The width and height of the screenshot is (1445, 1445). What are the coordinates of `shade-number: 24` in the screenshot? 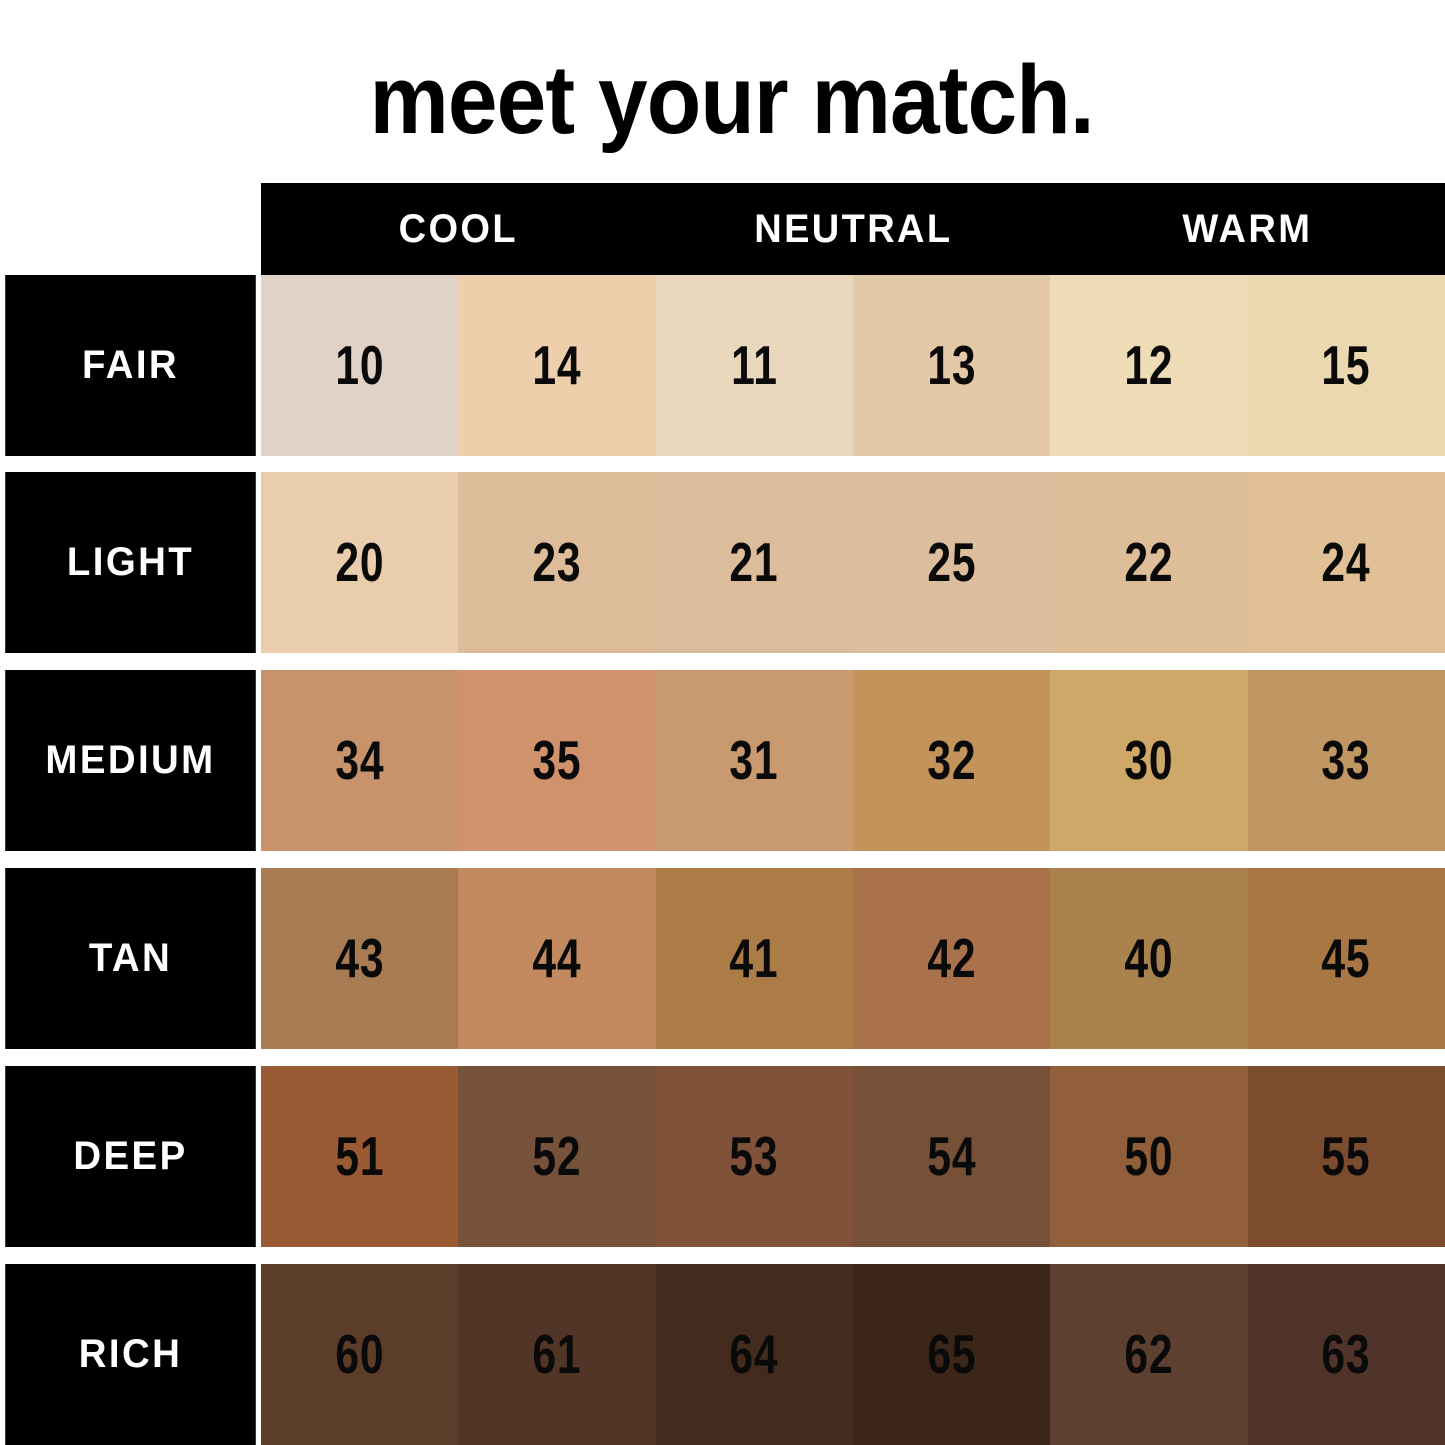 It's located at (1346, 562).